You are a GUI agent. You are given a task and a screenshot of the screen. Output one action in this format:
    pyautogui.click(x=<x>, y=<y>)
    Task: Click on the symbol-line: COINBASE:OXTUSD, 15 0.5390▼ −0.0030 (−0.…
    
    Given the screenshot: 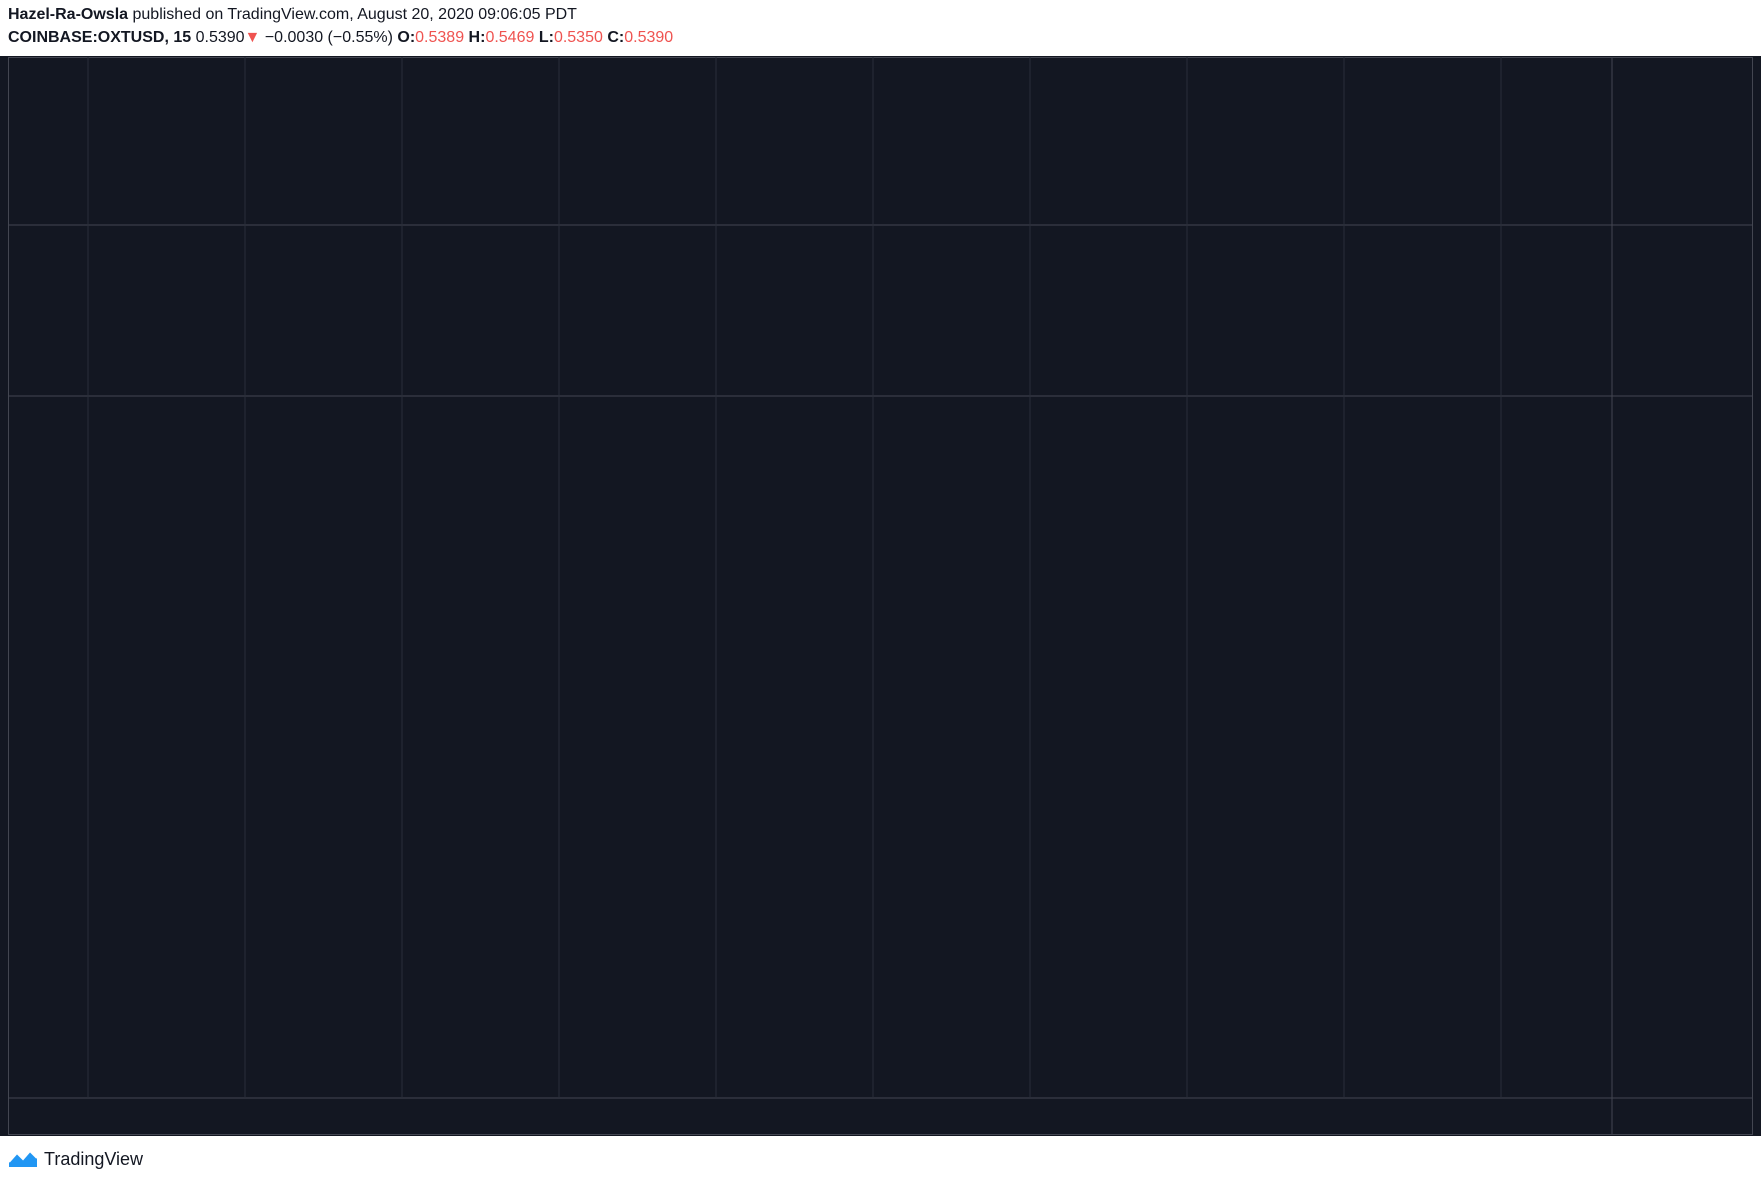 What is the action you would take?
    pyautogui.click(x=340, y=38)
    